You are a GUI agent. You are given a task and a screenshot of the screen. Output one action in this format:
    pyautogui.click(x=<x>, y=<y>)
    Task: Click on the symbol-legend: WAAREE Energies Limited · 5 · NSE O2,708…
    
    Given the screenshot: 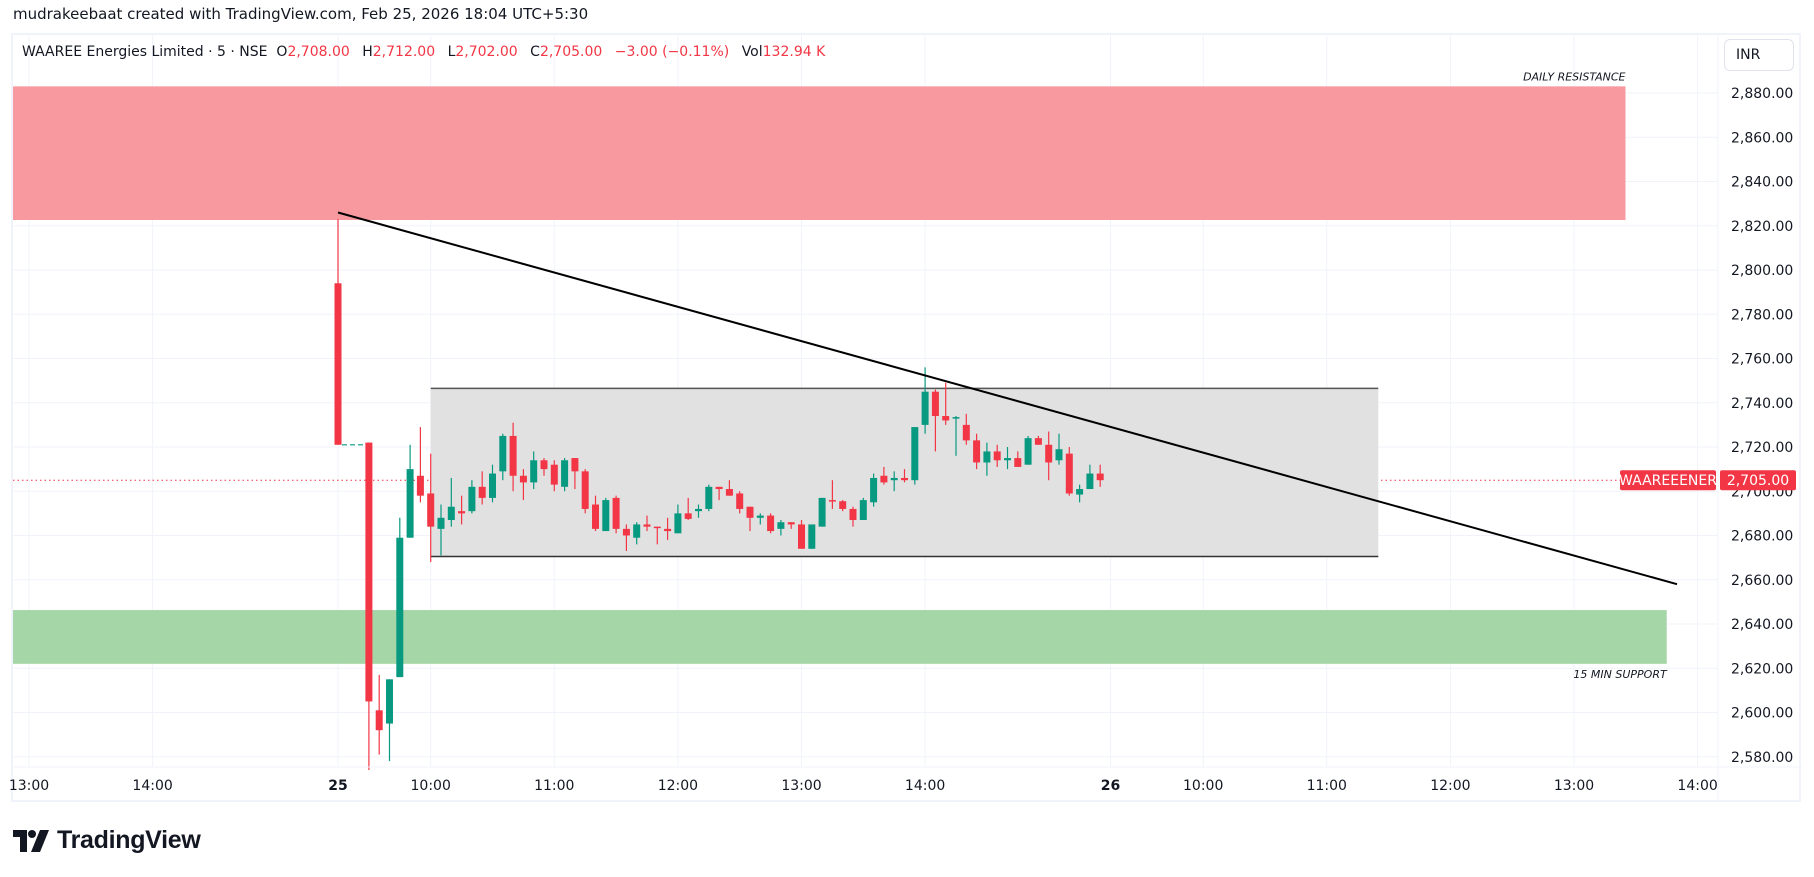 What is the action you would take?
    pyautogui.click(x=427, y=52)
    